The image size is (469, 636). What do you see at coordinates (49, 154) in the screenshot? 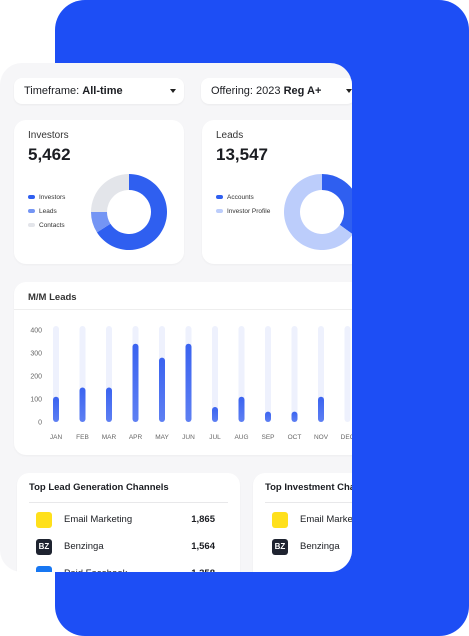
I see `card-total: 5,462` at bounding box center [49, 154].